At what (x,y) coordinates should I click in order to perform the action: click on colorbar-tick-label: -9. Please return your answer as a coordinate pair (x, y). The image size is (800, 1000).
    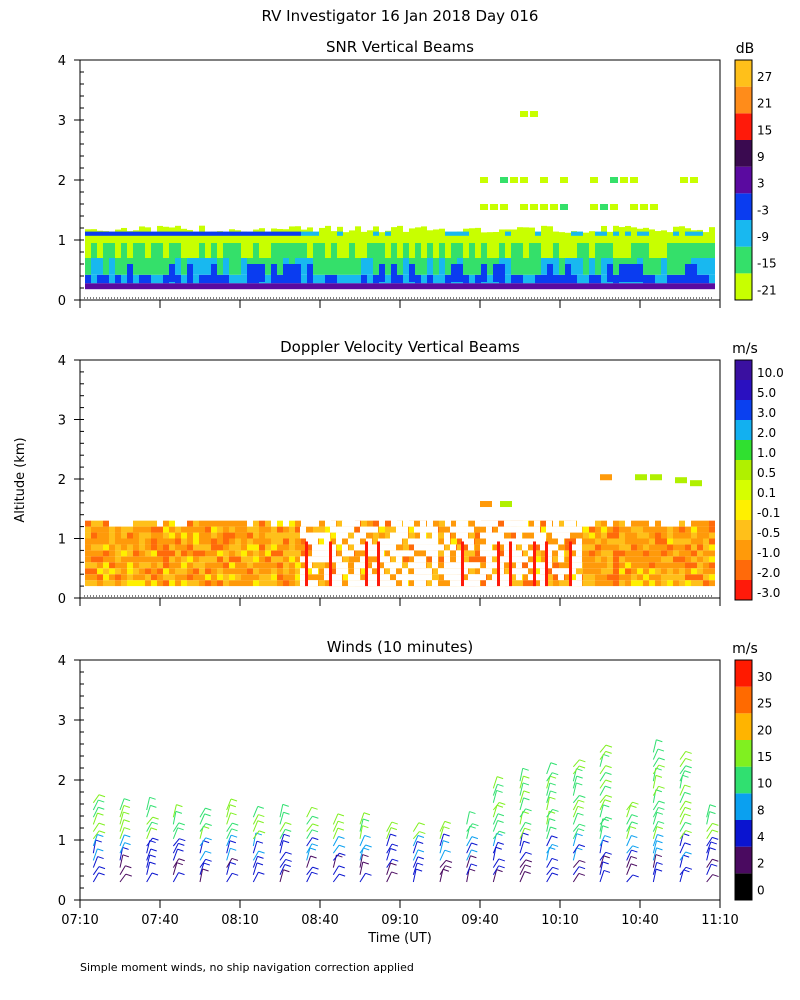
    Looking at the image, I should click on (763, 237).